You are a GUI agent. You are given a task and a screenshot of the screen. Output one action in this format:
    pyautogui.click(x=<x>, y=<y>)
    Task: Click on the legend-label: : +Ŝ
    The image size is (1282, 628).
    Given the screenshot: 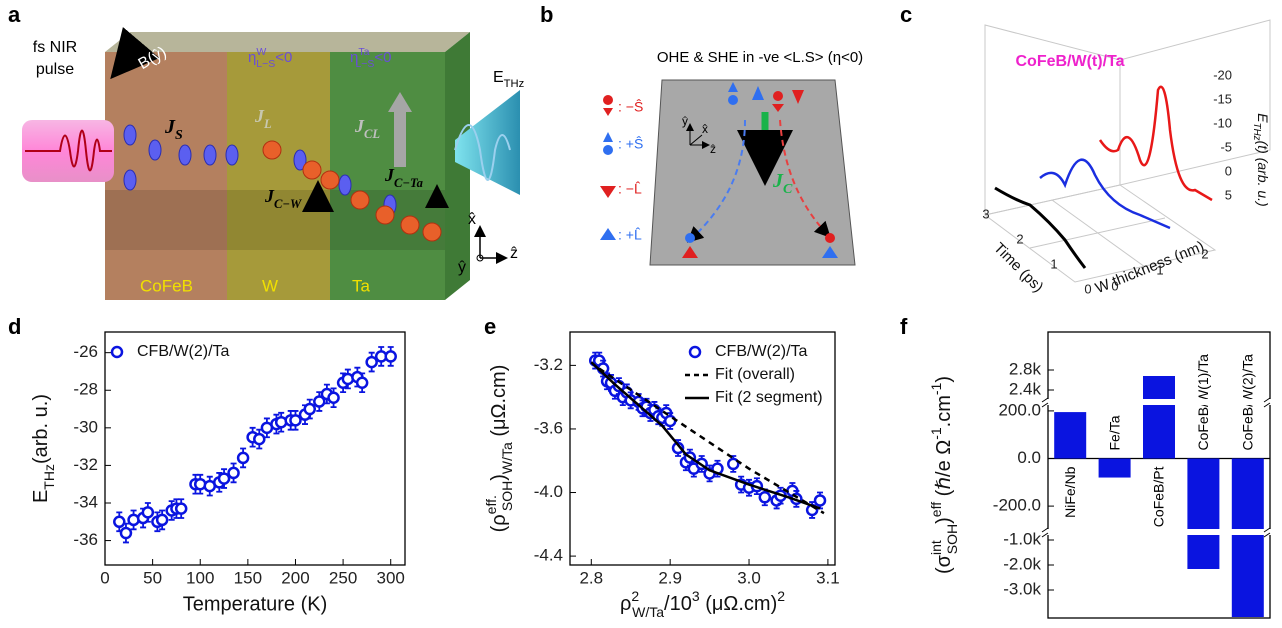 What is the action you would take?
    pyautogui.click(x=630, y=144)
    